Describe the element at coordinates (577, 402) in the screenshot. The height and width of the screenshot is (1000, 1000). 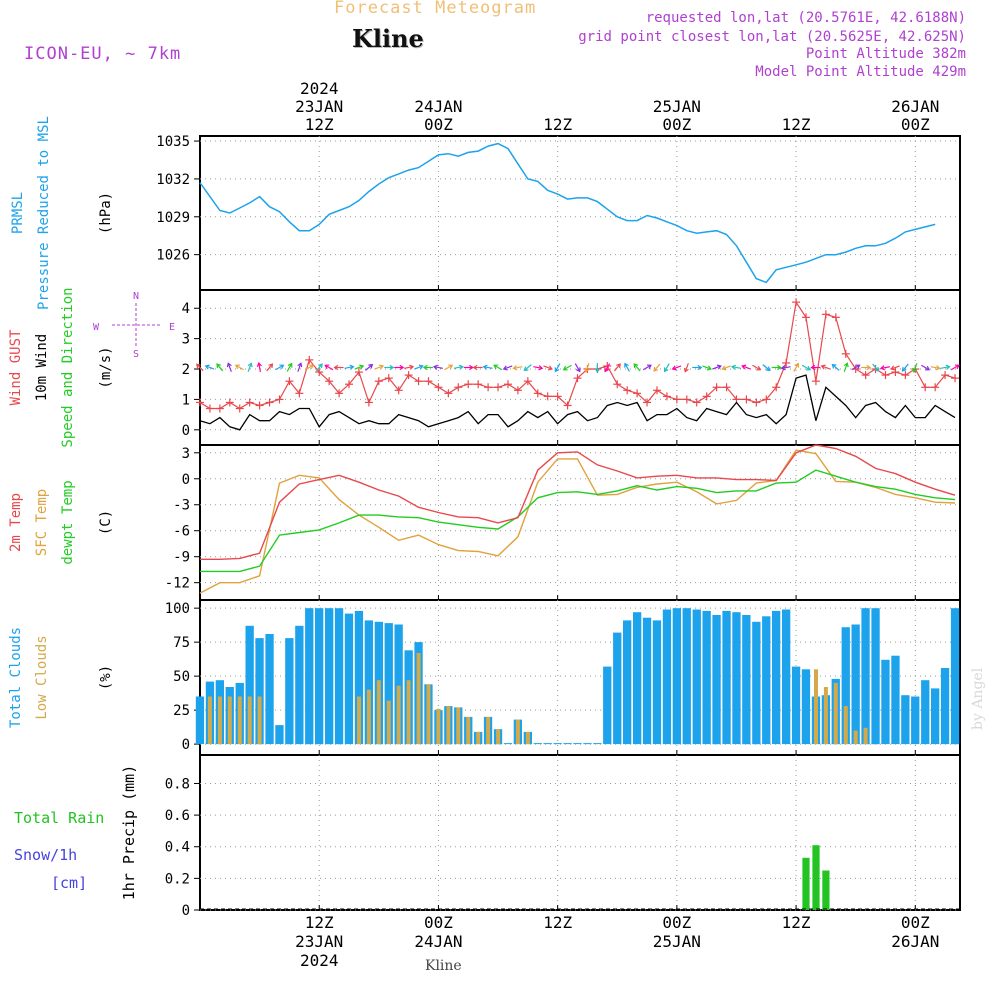
I see `wind-speed-line` at that location.